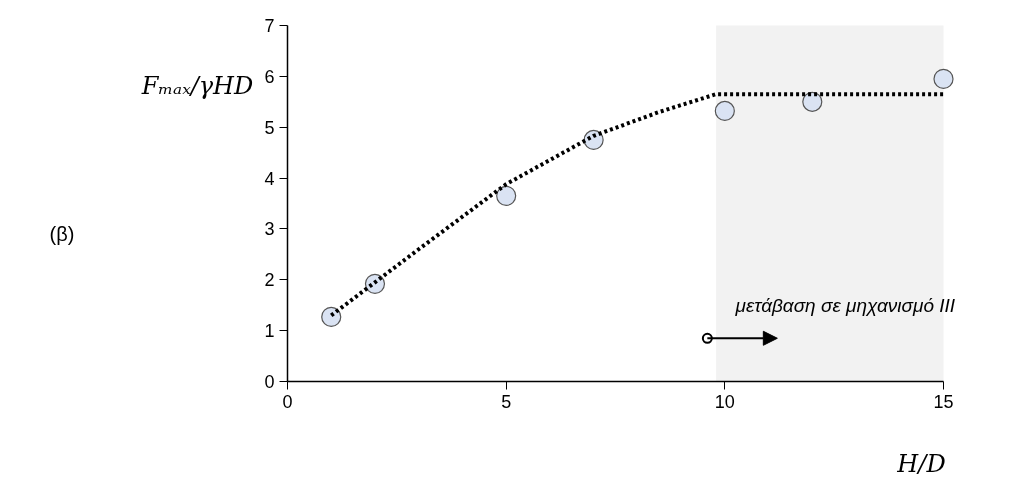 This screenshot has height=488, width=1012. I want to click on x-axis-title: H/D, so click(921, 463).